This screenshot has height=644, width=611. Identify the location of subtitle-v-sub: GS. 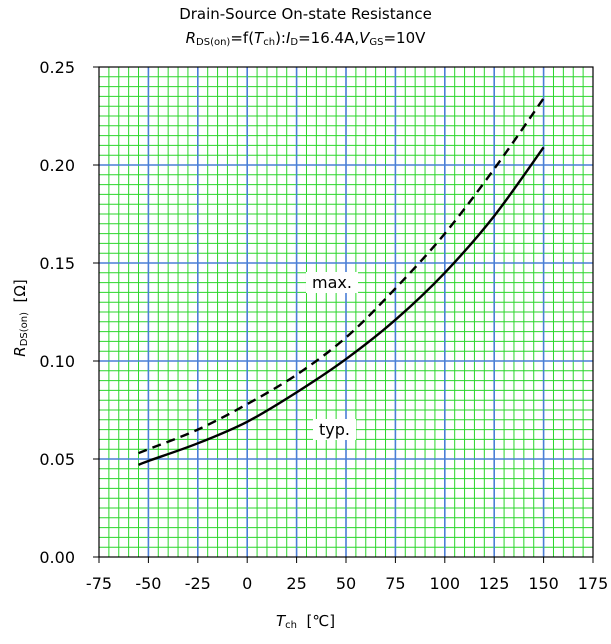
(376, 42).